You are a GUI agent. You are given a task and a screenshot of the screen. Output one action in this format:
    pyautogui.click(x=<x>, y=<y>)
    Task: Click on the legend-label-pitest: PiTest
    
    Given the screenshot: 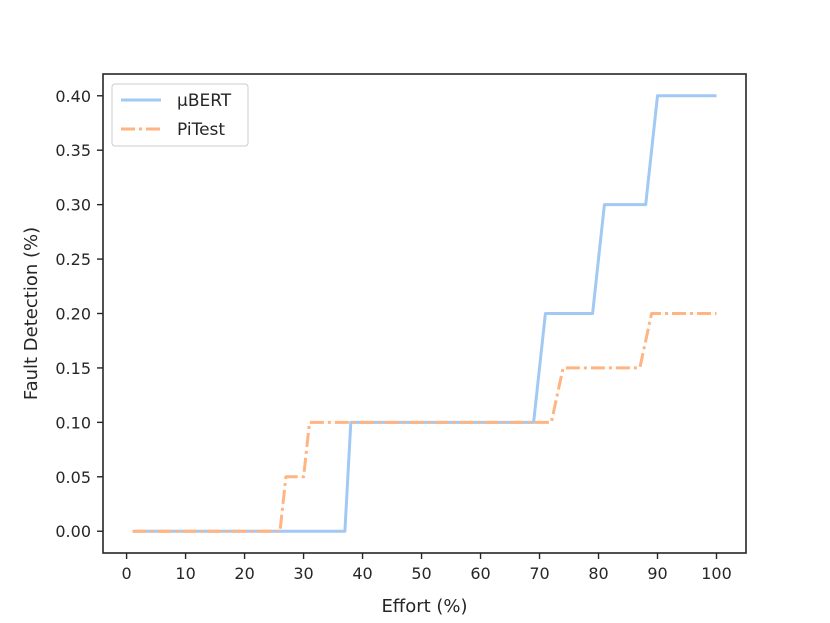 What is the action you would take?
    pyautogui.click(x=201, y=130)
    